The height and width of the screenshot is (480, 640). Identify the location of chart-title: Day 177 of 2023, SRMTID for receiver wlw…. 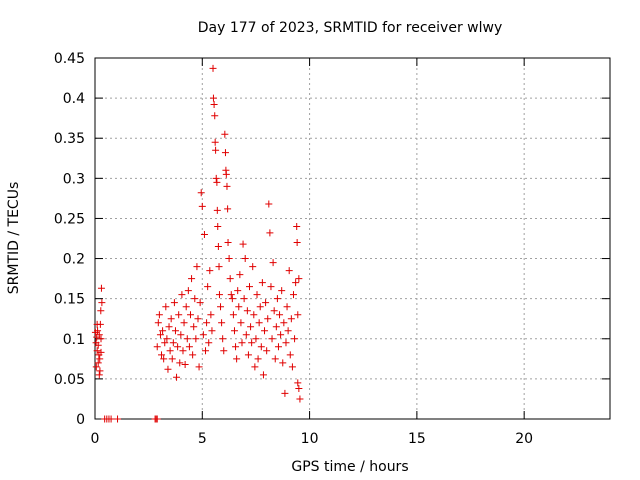
(350, 28).